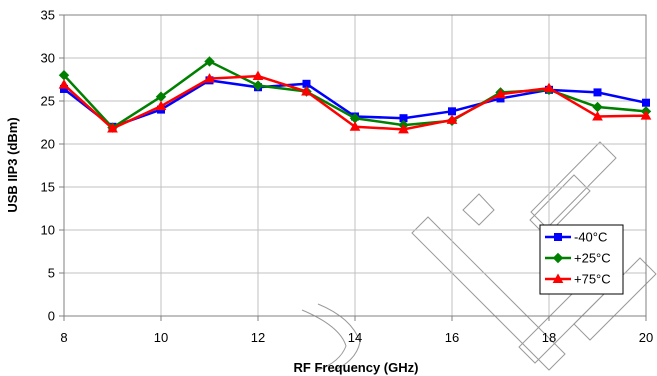 This screenshot has width=657, height=376. Describe the element at coordinates (356, 367) in the screenshot. I see `x-axis-title: RF Frequency (GHz)` at that location.